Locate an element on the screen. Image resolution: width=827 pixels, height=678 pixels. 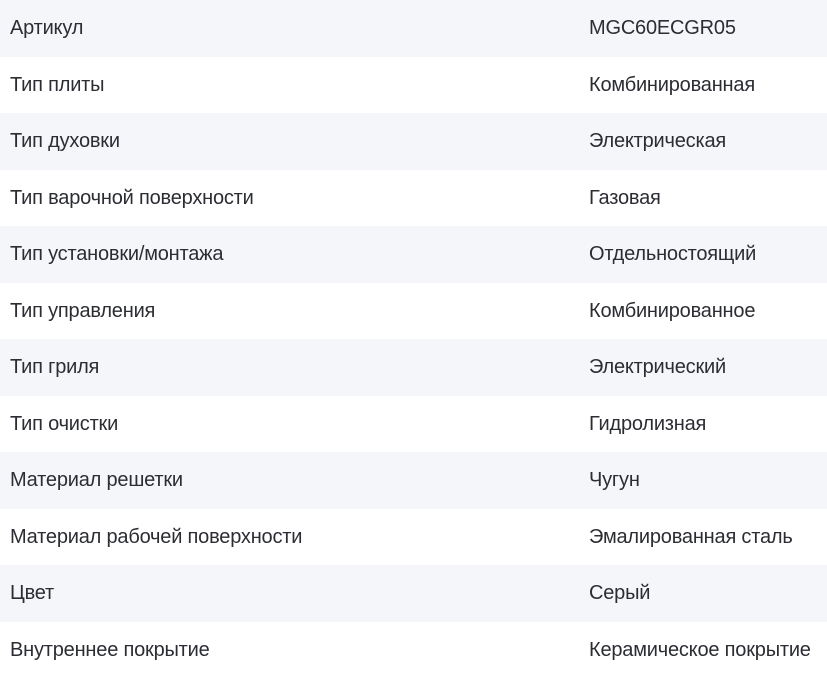
spec-label: Тип варочной поверхности is located at coordinates (132, 197).